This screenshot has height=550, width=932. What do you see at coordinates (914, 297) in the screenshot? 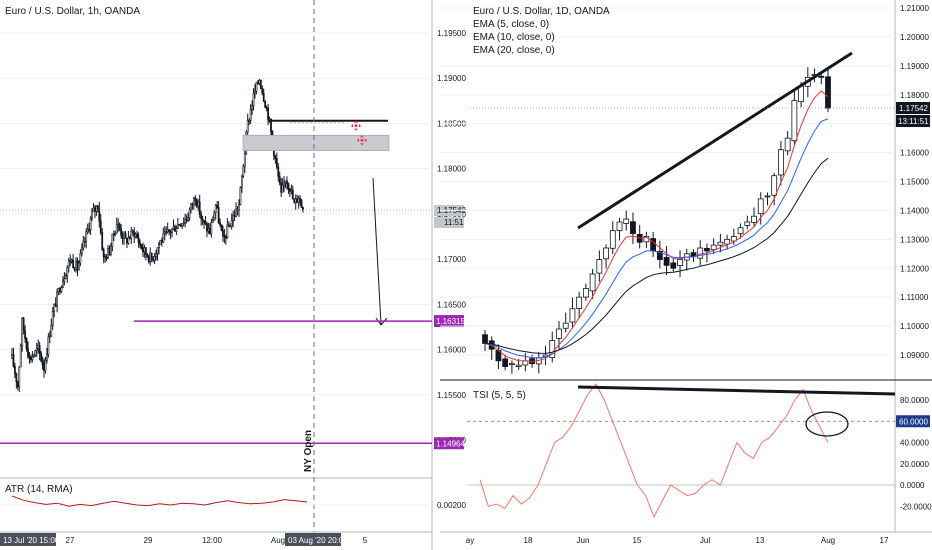
I see `right-y-tick: 1.11000` at bounding box center [914, 297].